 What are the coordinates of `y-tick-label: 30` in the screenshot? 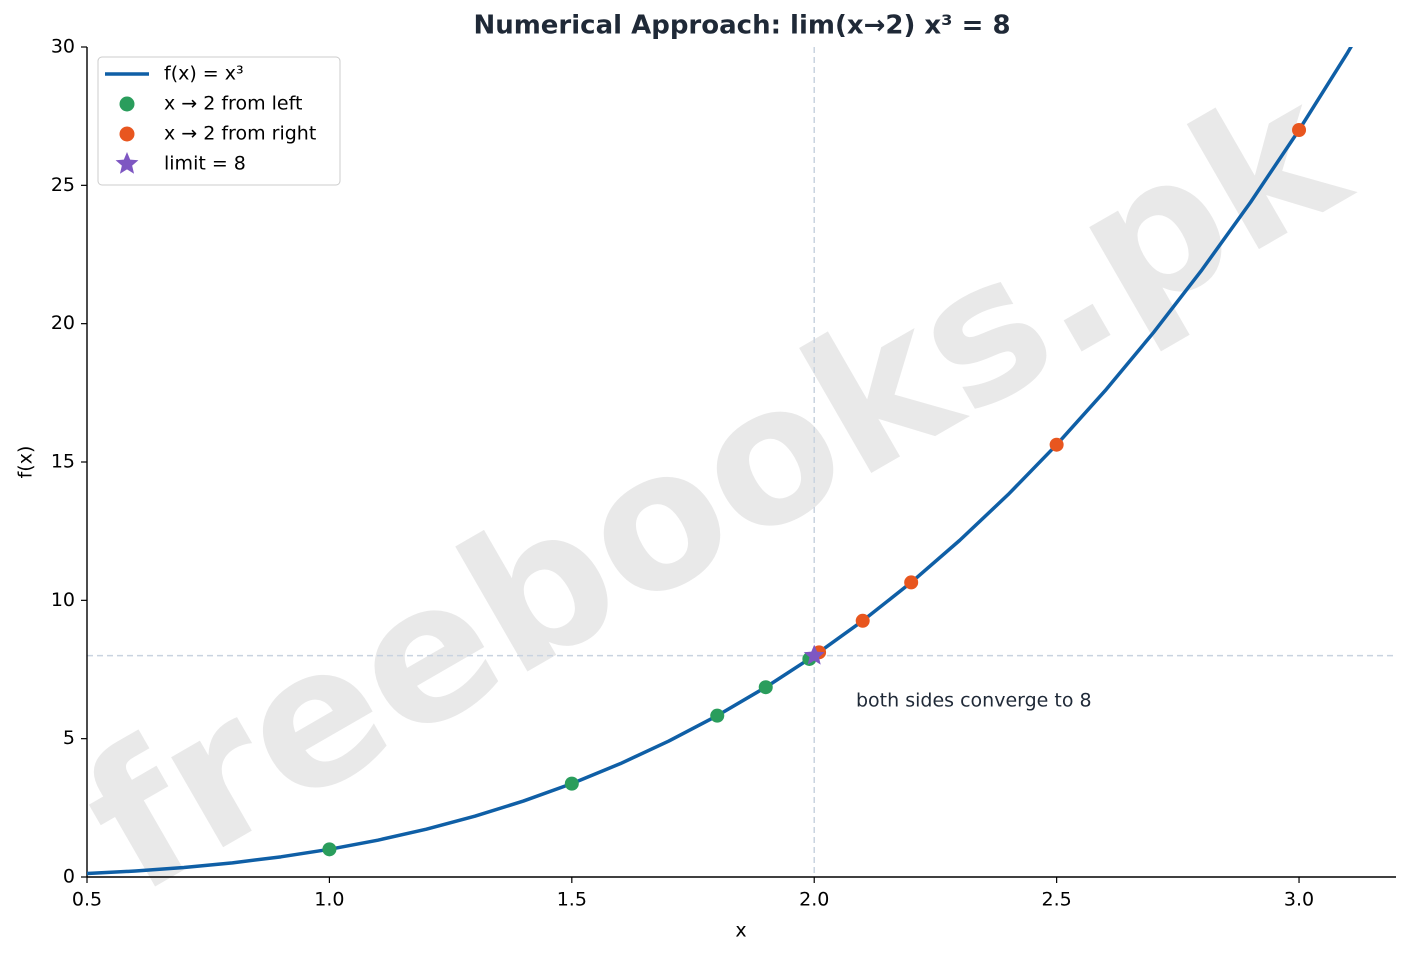 It's located at (63, 47).